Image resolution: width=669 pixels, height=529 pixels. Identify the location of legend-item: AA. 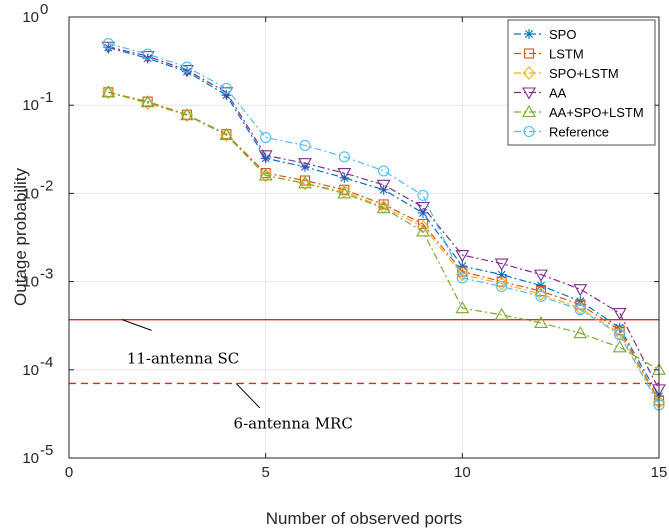
(540, 93).